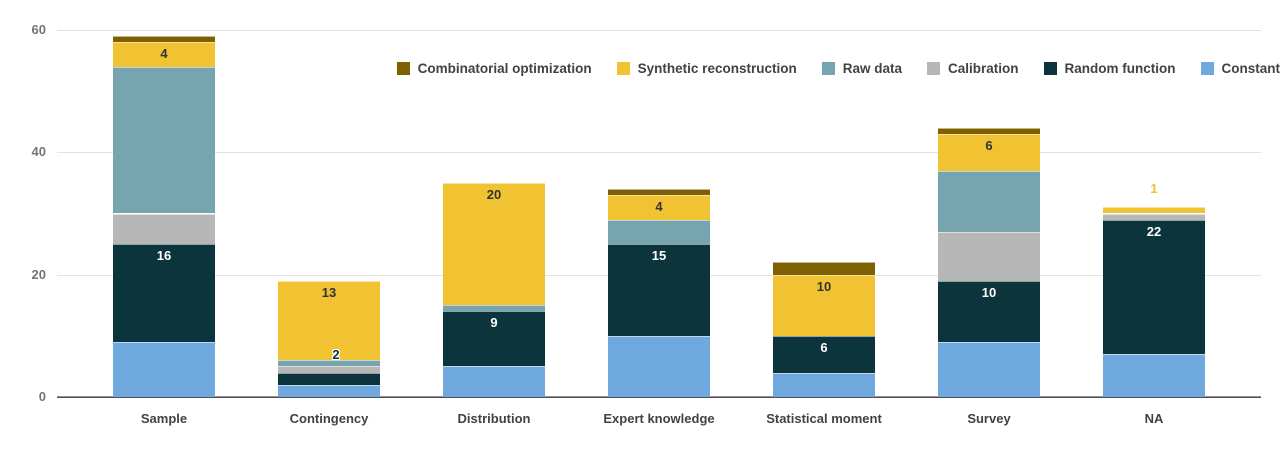 The width and height of the screenshot is (1281, 454). I want to click on y-tick-label: 20, so click(38, 274).